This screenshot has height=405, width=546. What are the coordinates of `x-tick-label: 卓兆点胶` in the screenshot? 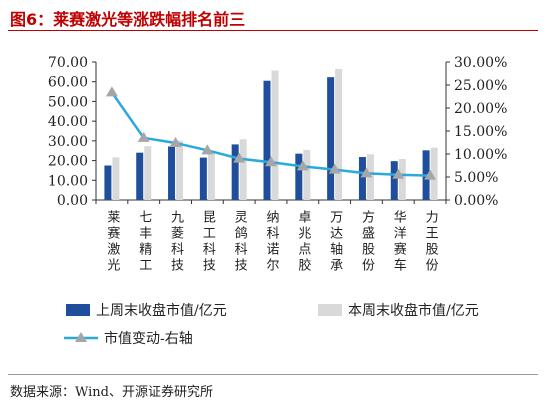 It's located at (303, 242).